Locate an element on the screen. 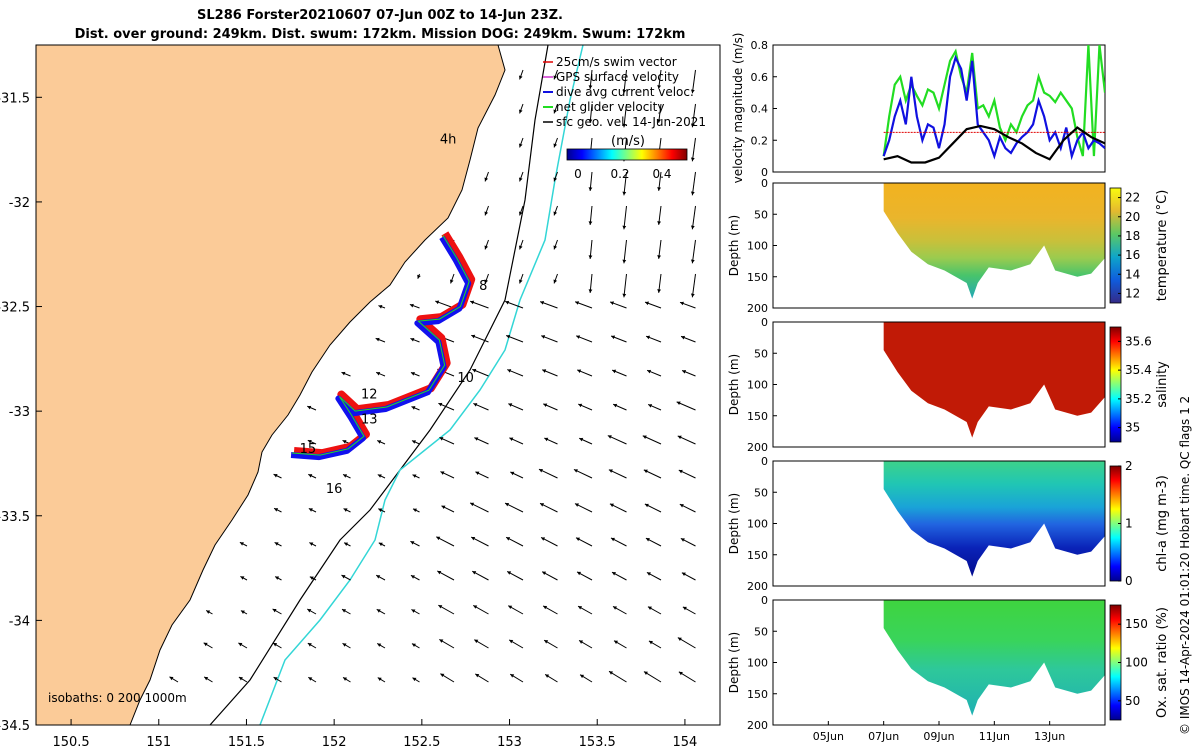 The height and width of the screenshot is (750, 1200). velocity-panel: 0 0.2 0.4 0.6 0.8 velocity magnitude (m/s) is located at coordinates (918, 108).